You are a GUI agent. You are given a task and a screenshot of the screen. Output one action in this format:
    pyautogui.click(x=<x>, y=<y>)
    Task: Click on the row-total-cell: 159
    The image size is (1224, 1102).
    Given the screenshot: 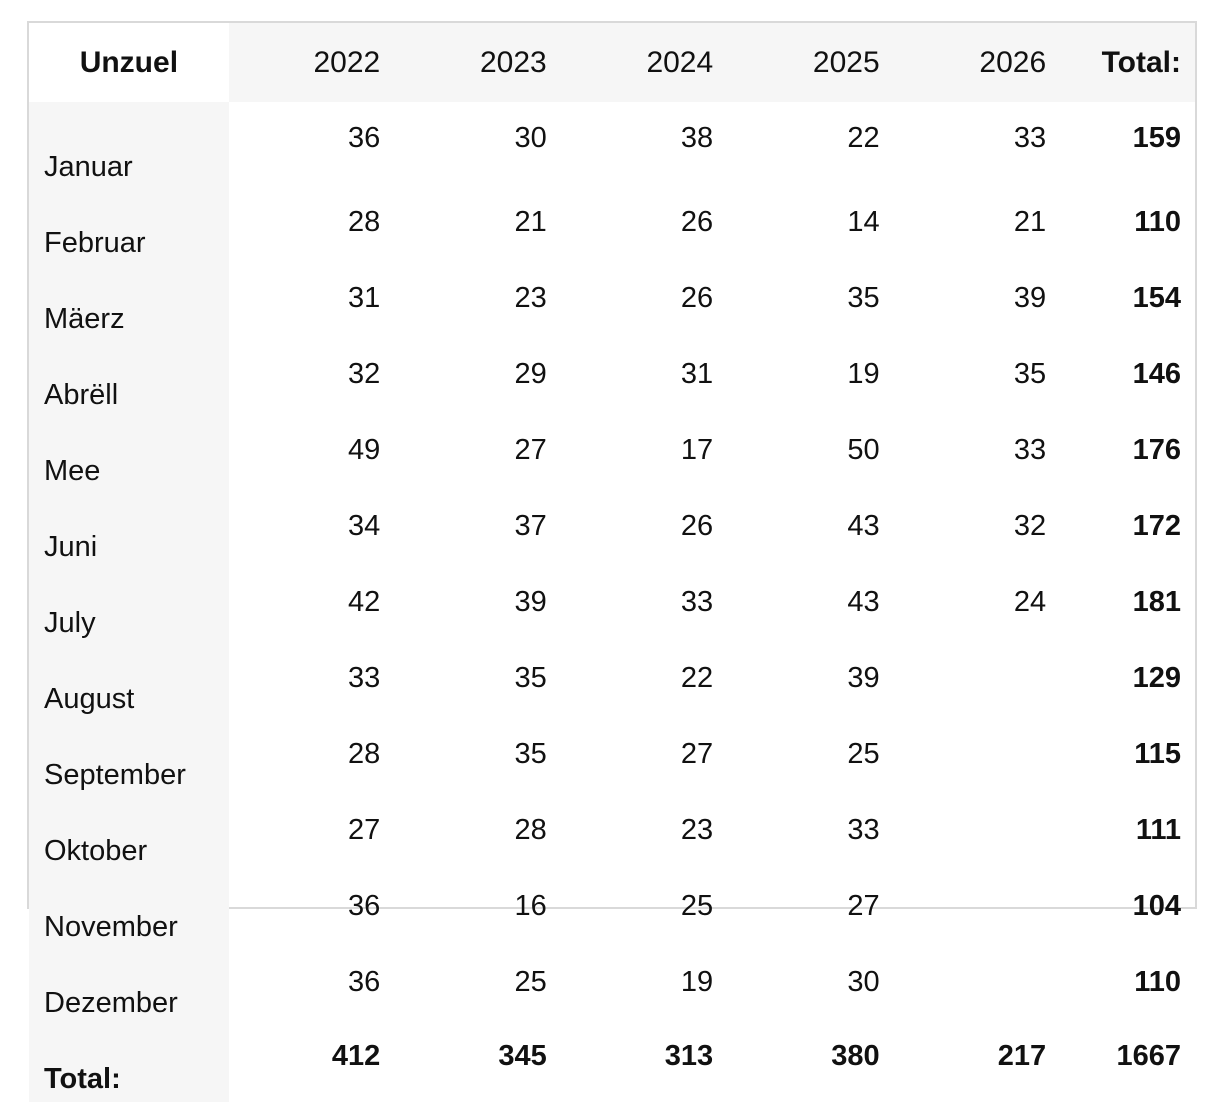 What is the action you would take?
    pyautogui.click(x=1156, y=138)
    